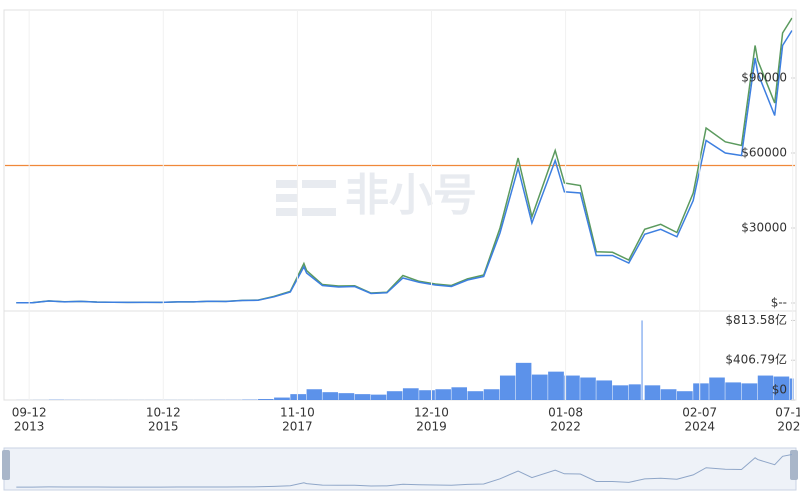  What do you see at coordinates (756, 319) in the screenshot?
I see `y-tick-label: $813.58亿` at bounding box center [756, 319].